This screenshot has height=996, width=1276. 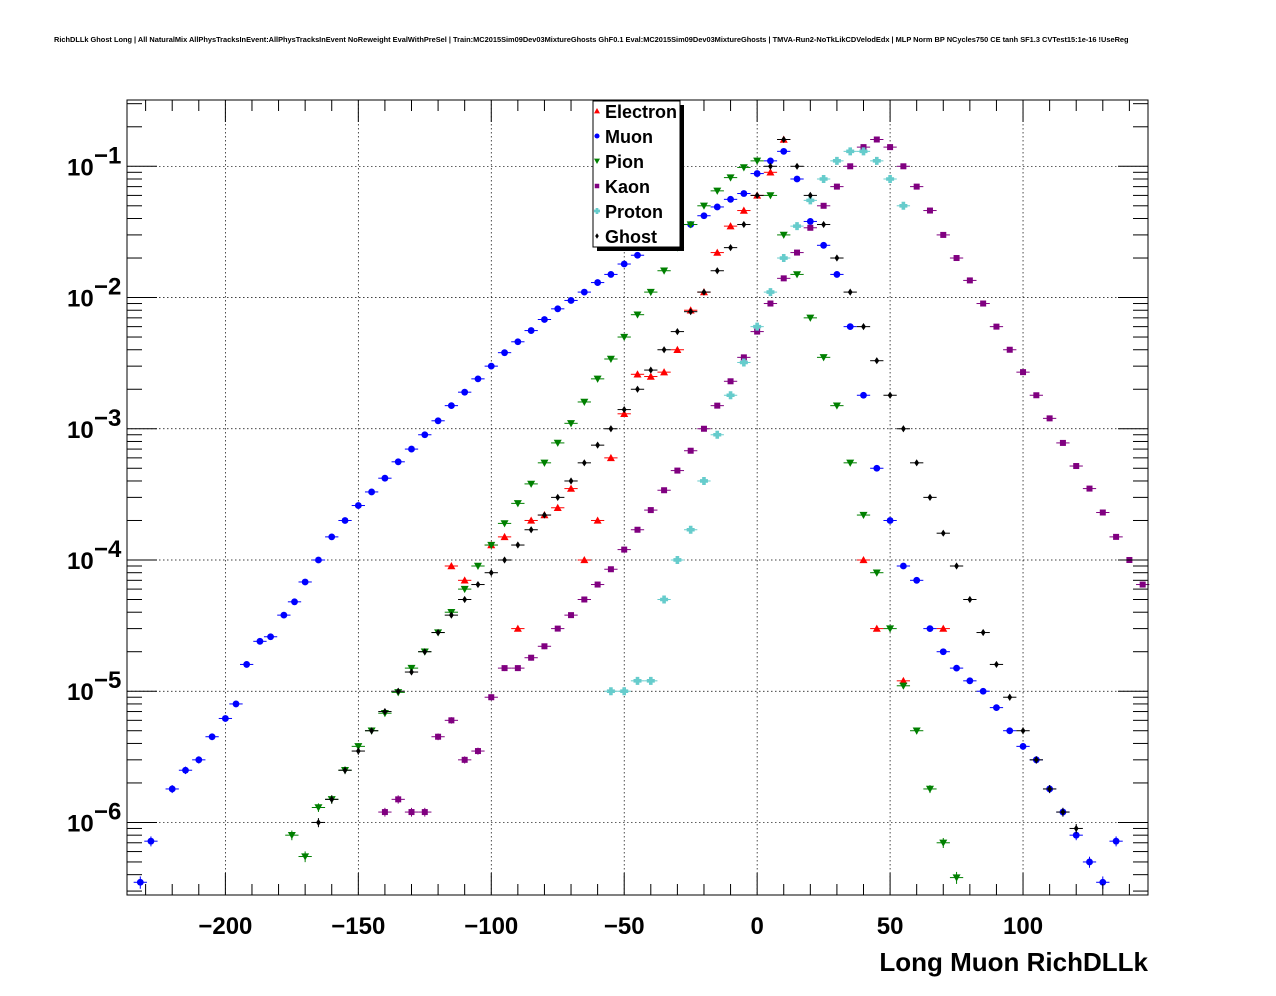 What do you see at coordinates (94, 424) in the screenshot?
I see `y-tick-label: 10 −3` at bounding box center [94, 424].